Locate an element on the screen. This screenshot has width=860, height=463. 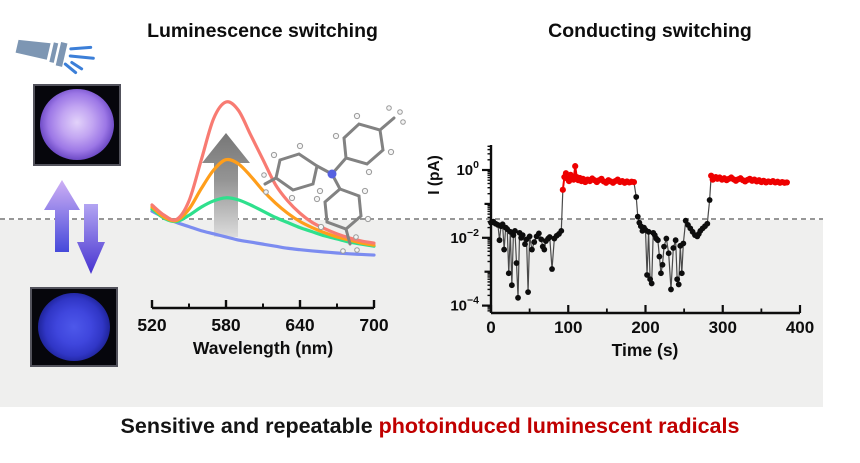
svg-text: 0 is located at coordinates (490, 327).